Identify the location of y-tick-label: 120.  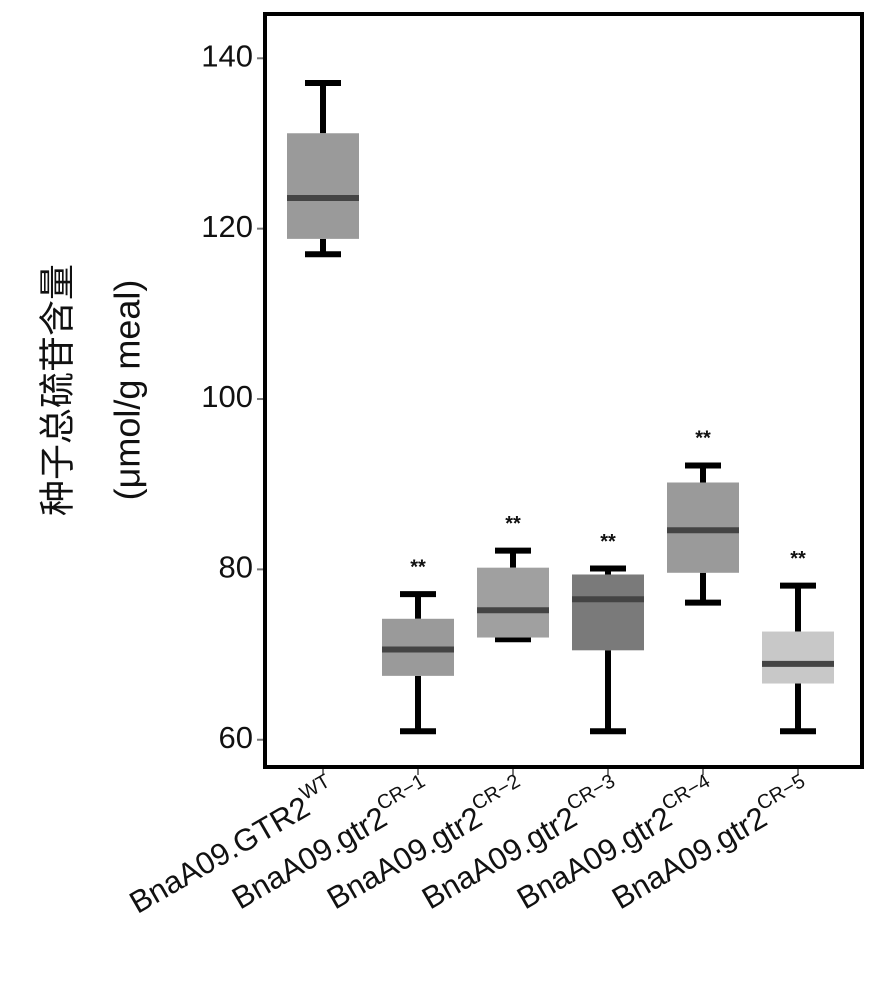
(227, 226).